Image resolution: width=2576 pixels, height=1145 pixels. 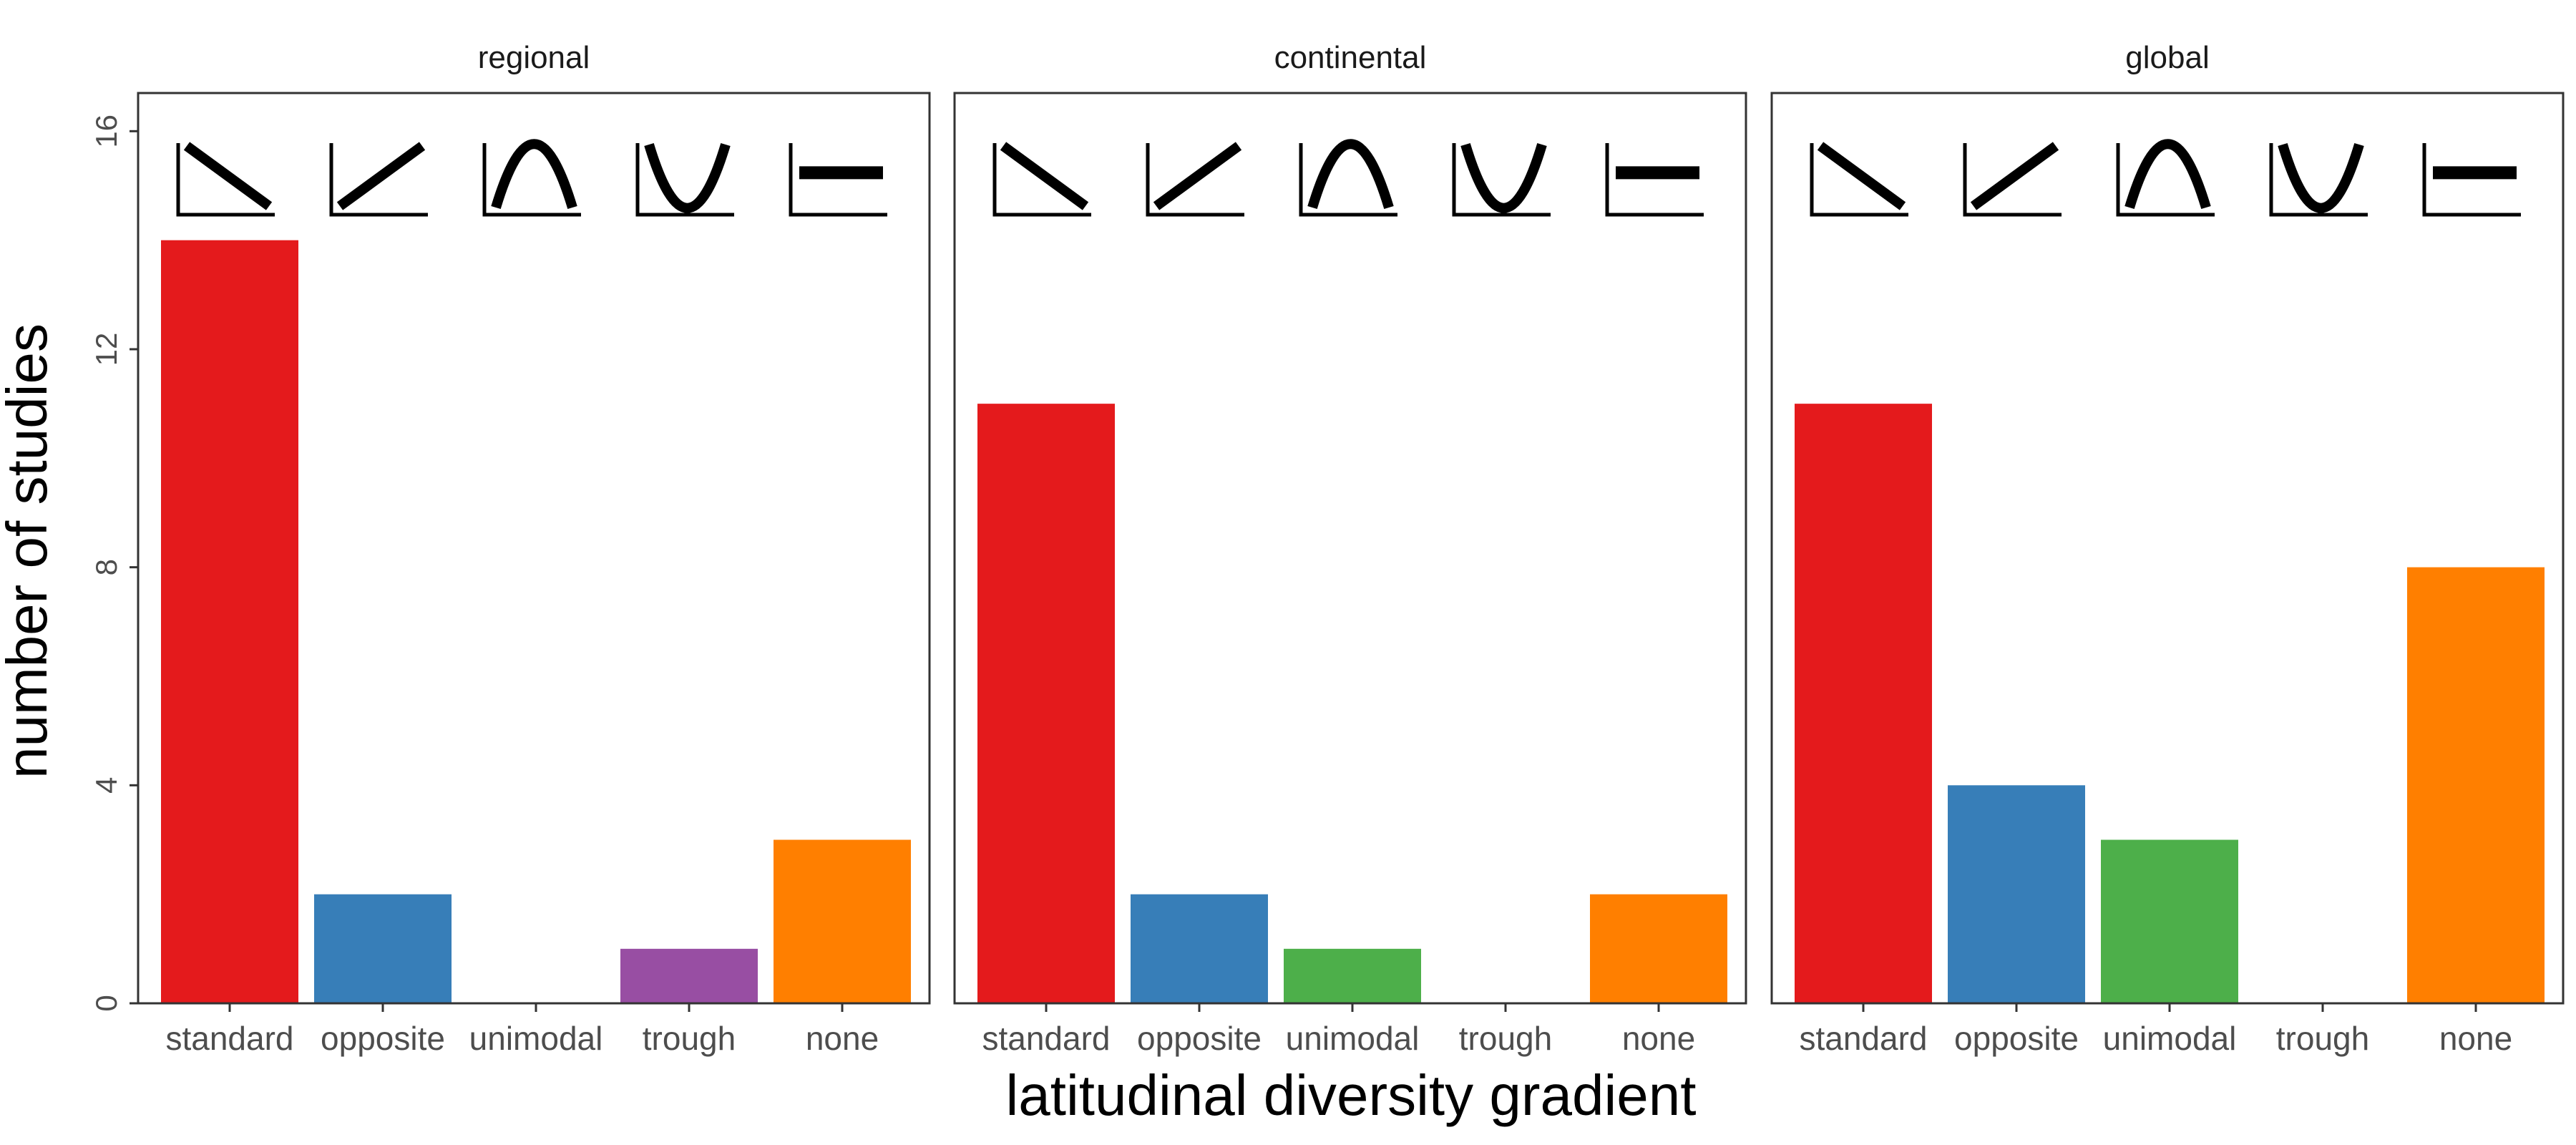 I want to click on y-tick-label: 8, so click(x=106, y=567).